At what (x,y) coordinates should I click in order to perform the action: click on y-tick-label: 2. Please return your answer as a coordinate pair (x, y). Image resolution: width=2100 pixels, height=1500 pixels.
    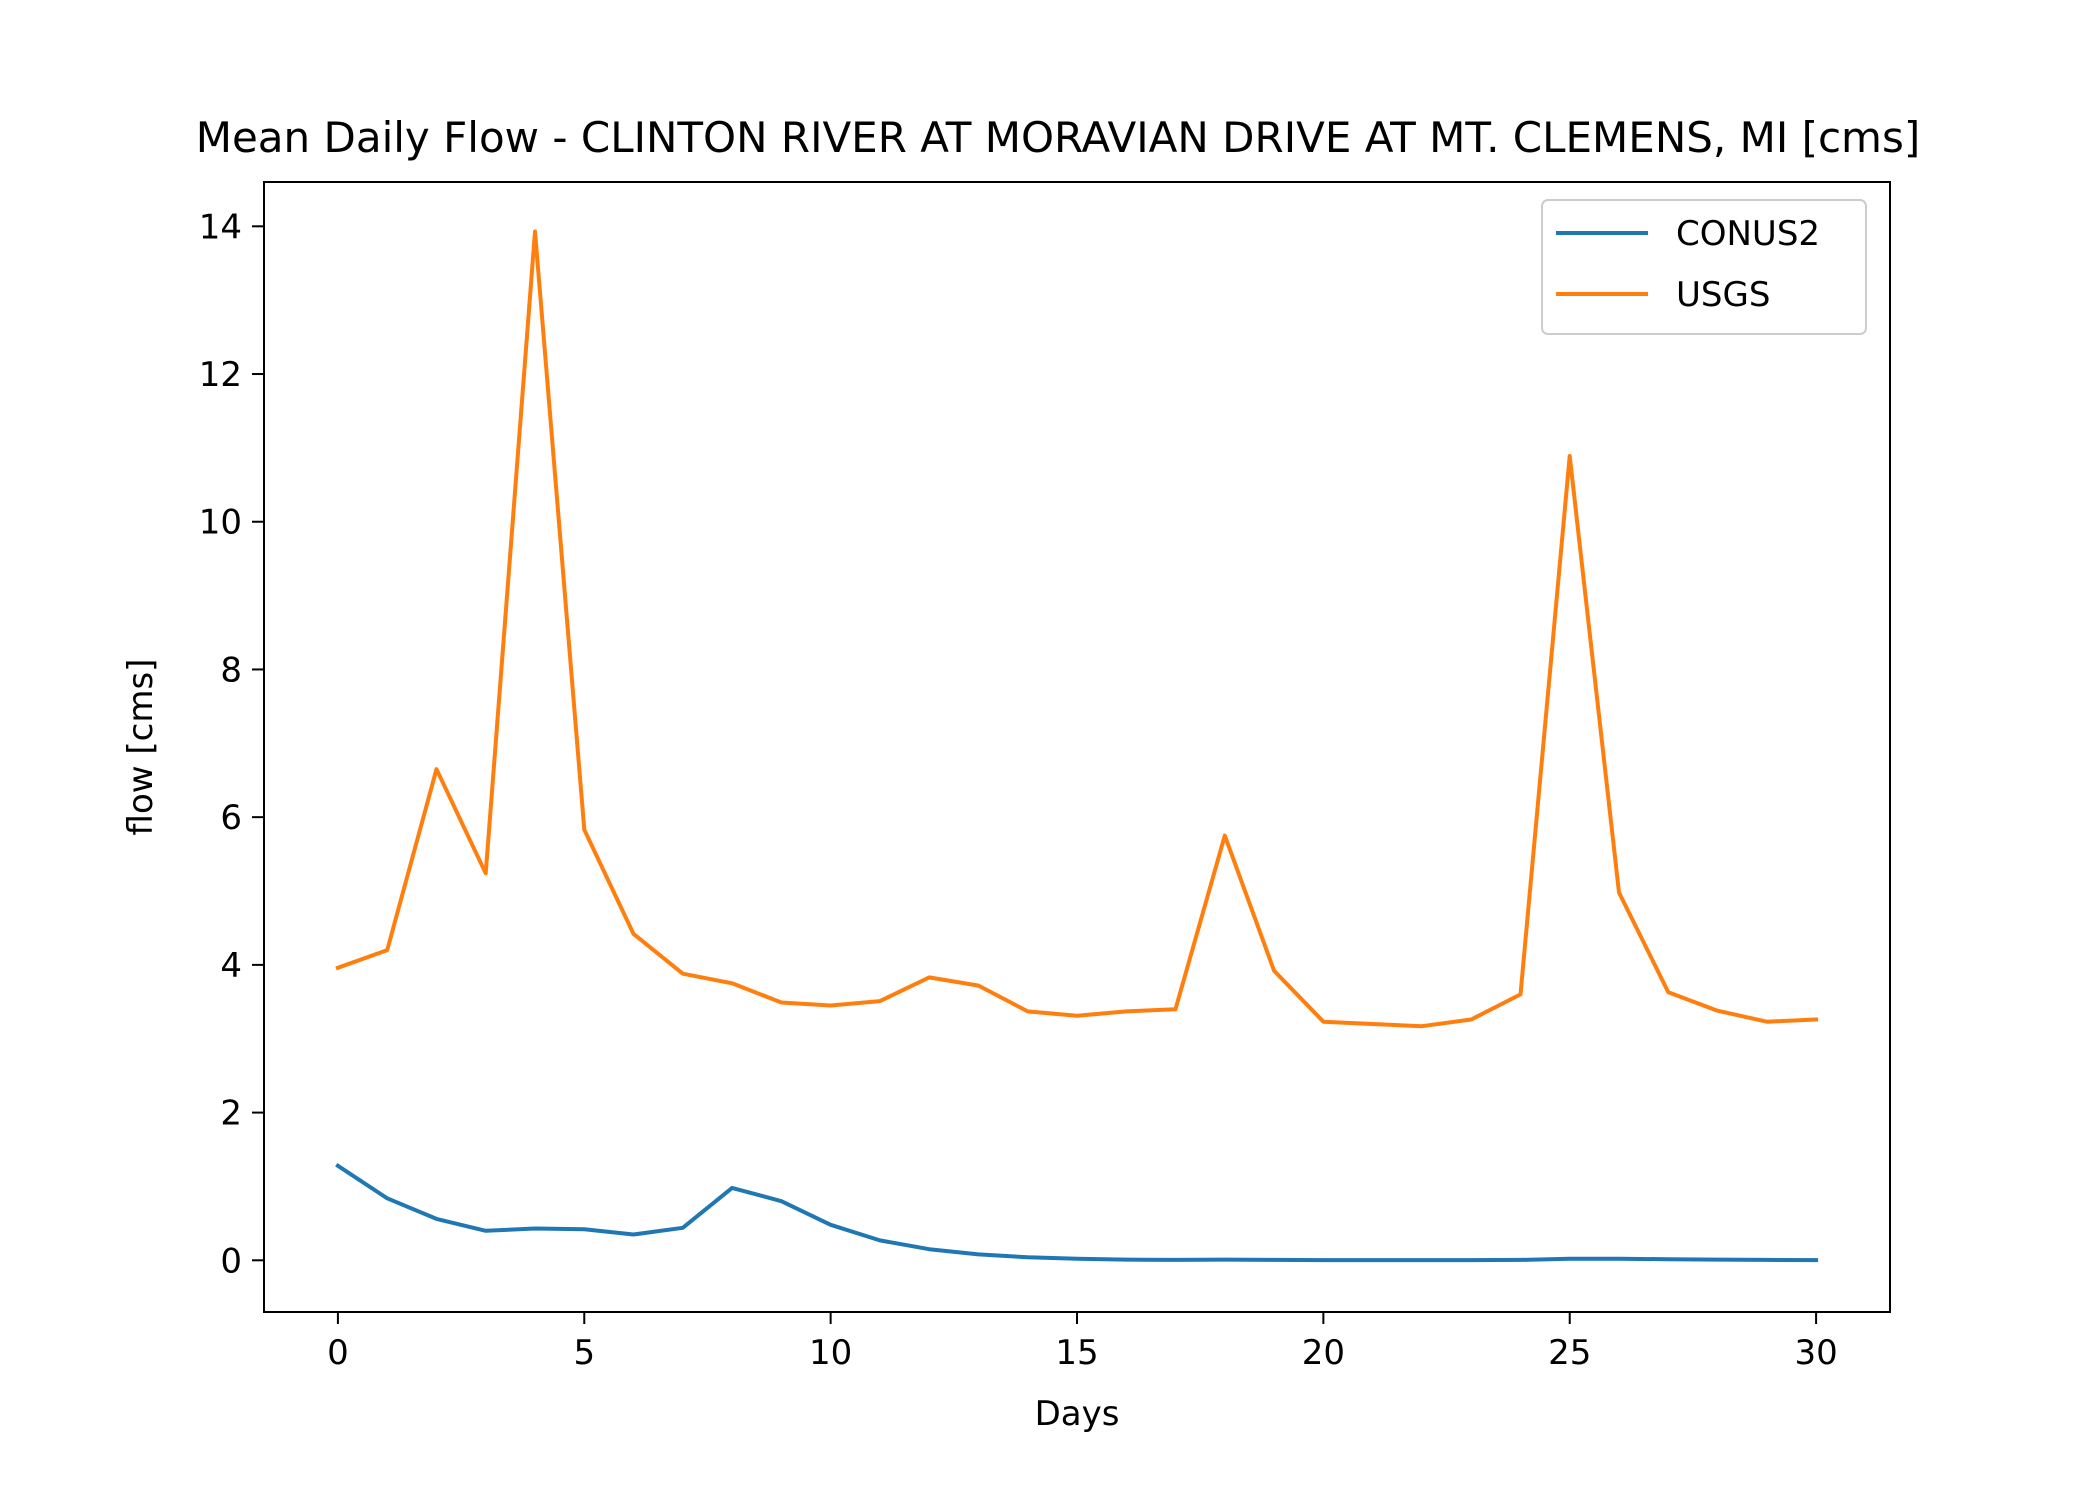
    Looking at the image, I should click on (231, 1114).